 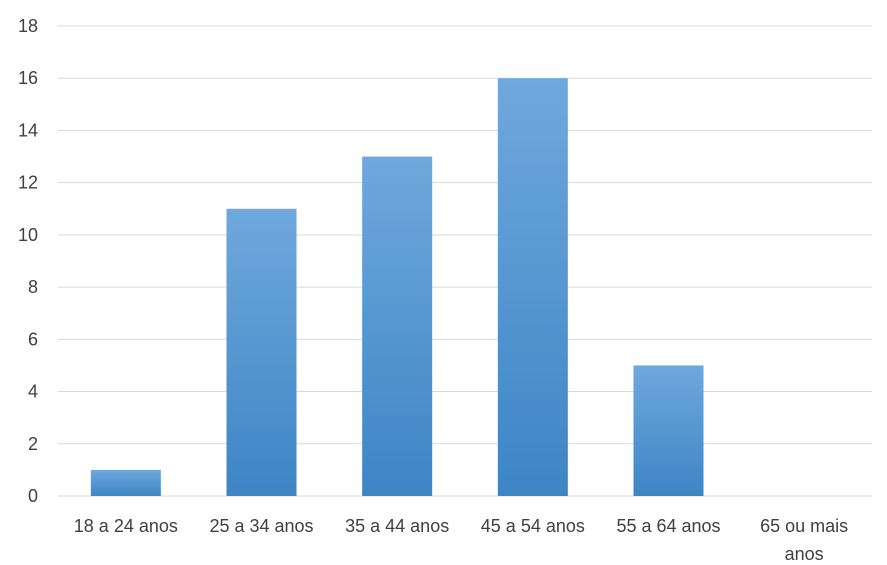 What do you see at coordinates (804, 540) in the screenshot?
I see `x-tick-label: 65 ou mais anos` at bounding box center [804, 540].